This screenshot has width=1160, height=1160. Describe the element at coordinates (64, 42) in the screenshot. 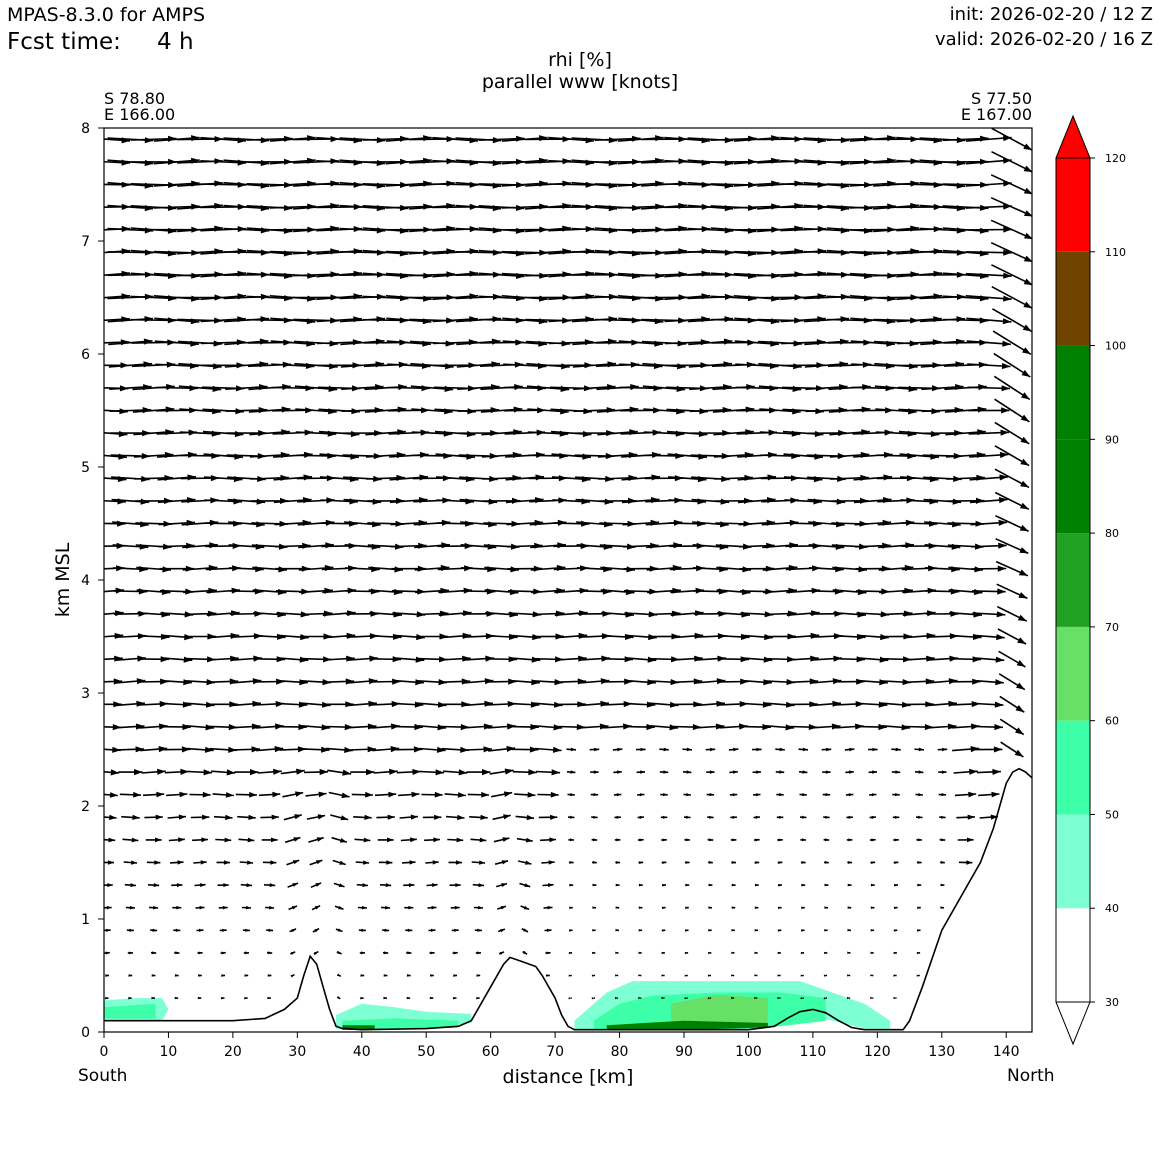

I see `forecast-time-label: Fcst time:` at that location.